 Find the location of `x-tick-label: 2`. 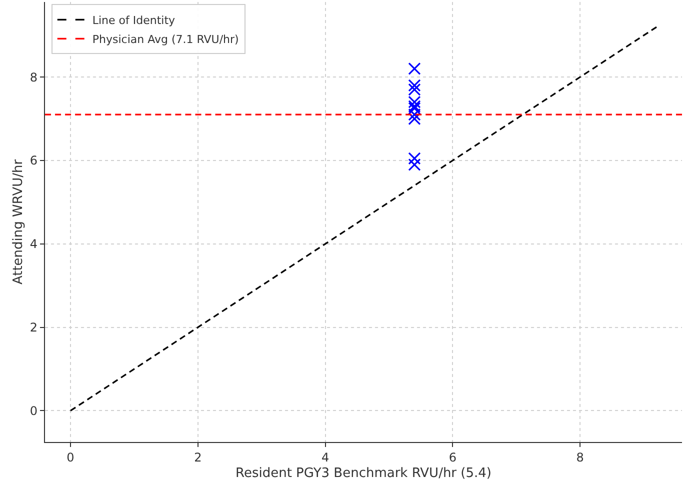

x-tick-label: 2 is located at coordinates (198, 457).